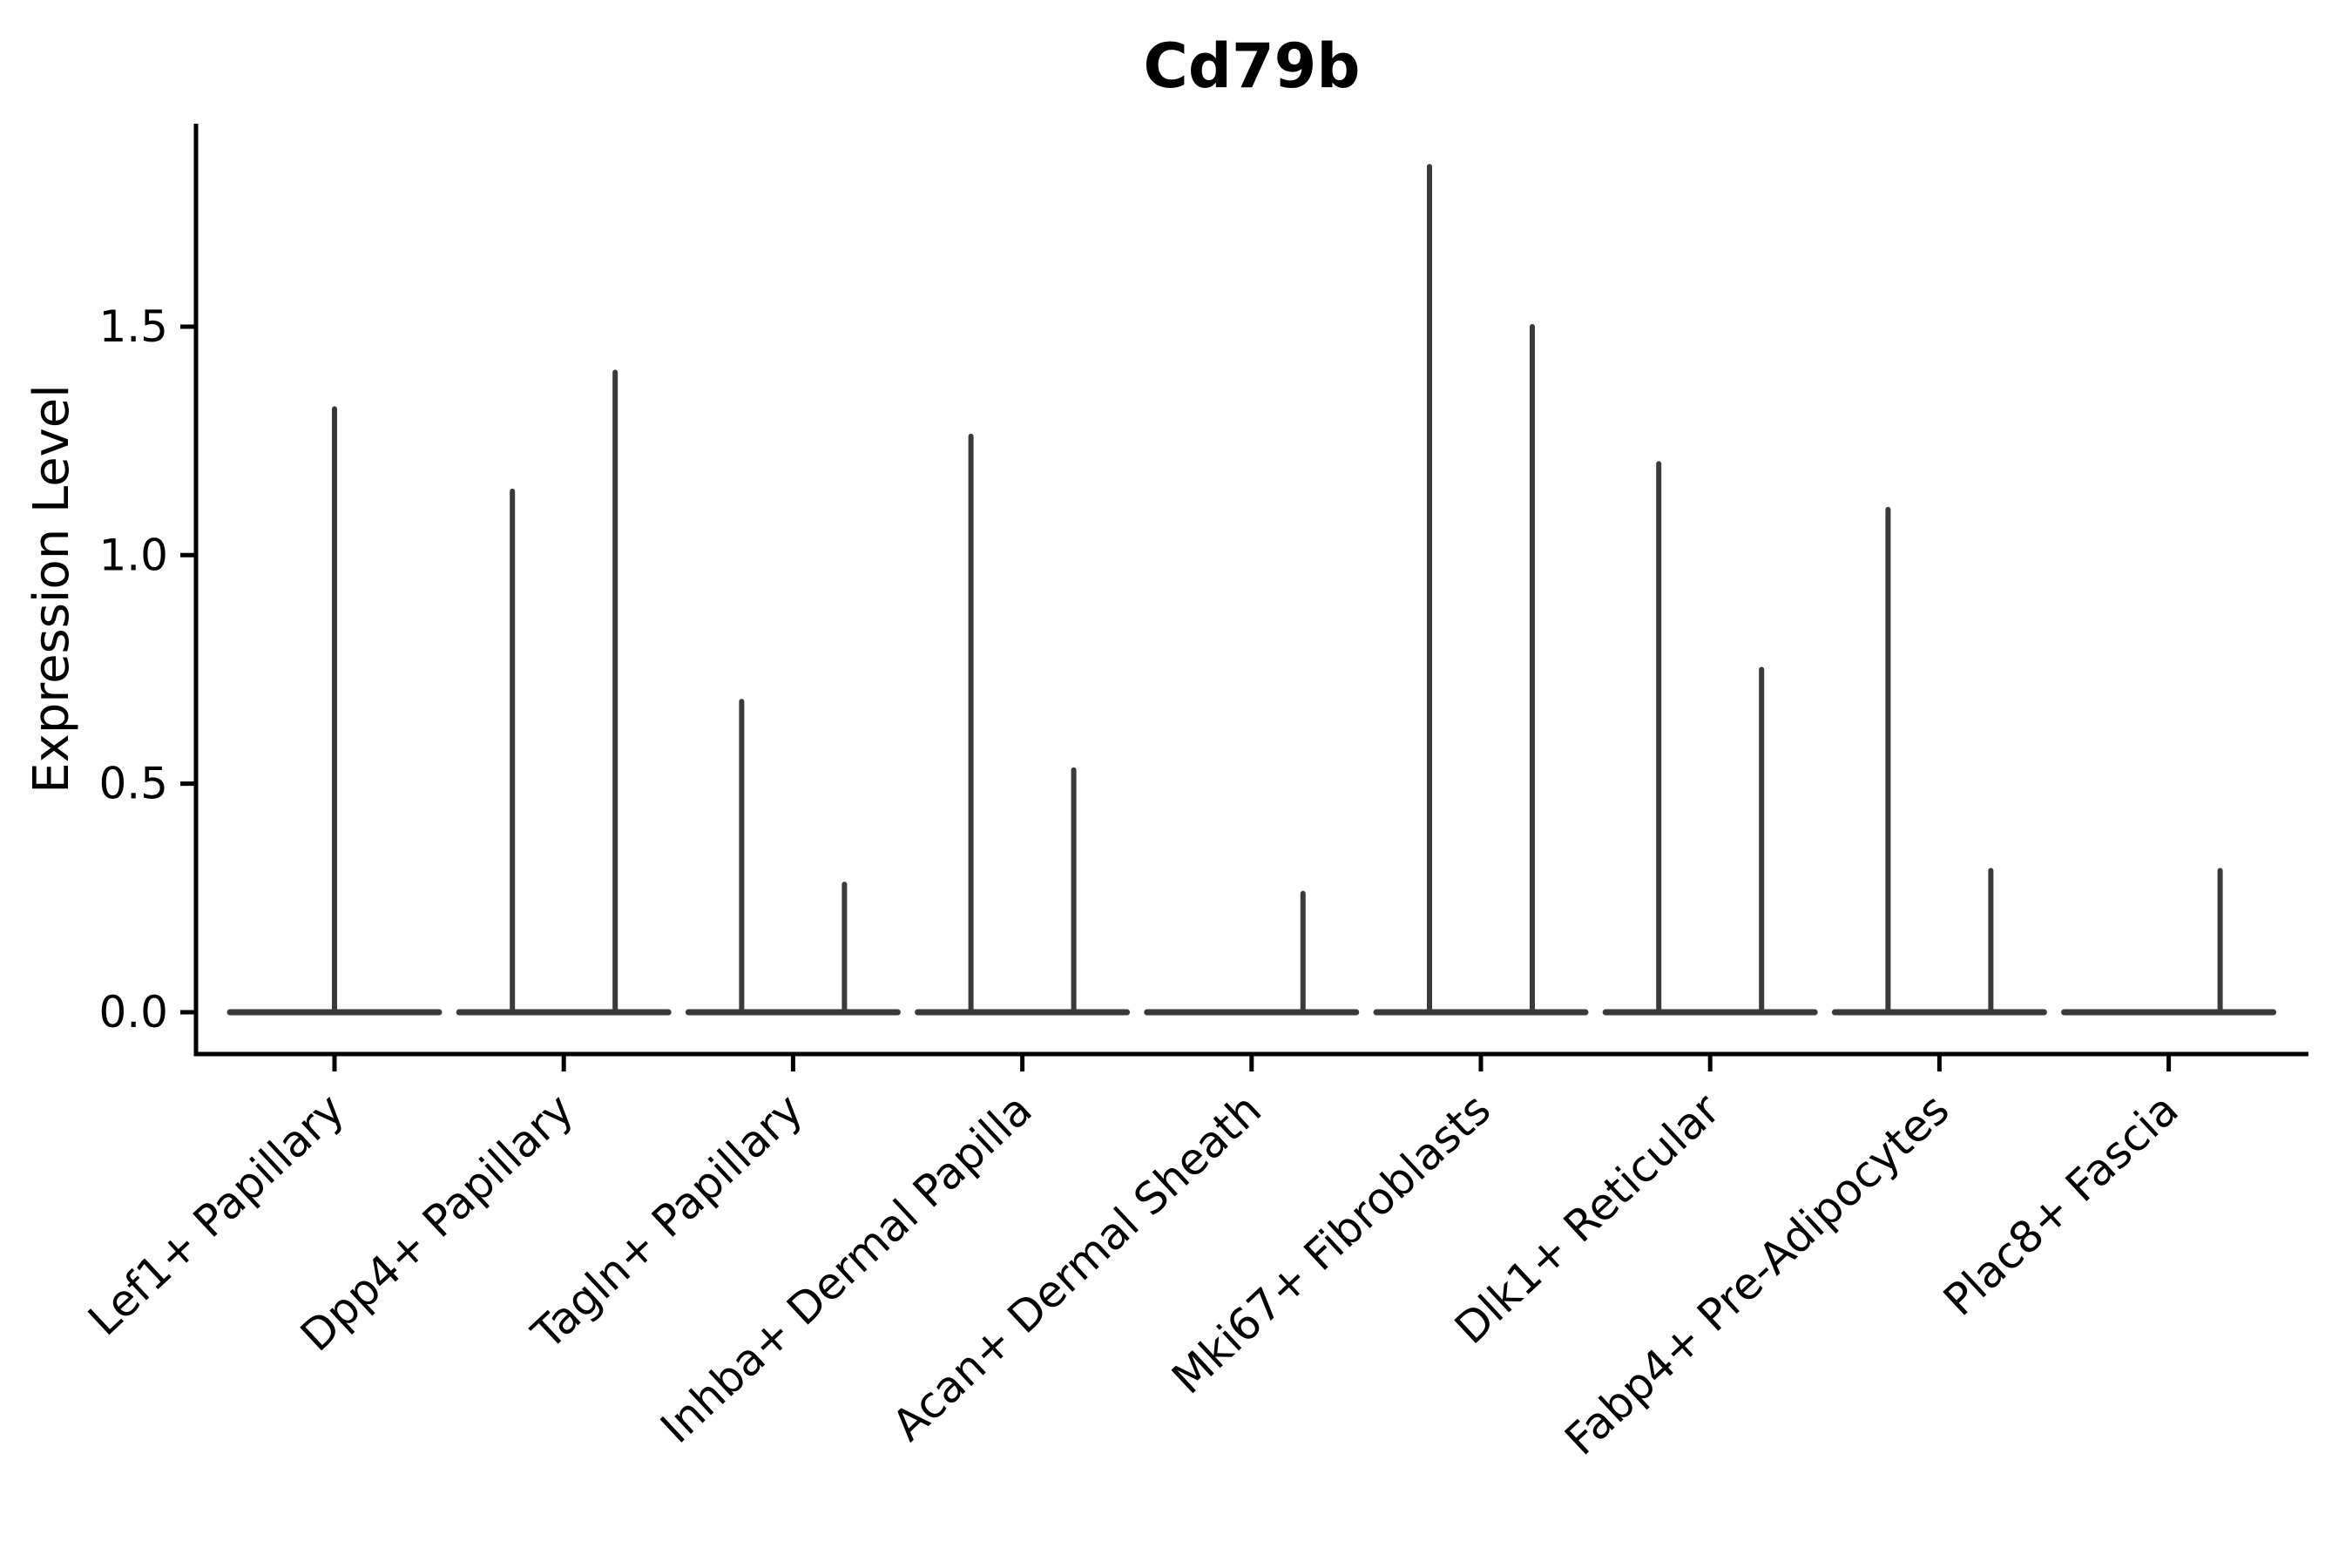  What do you see at coordinates (52, 589) in the screenshot?
I see `y-axis-label: Expression Level` at bounding box center [52, 589].